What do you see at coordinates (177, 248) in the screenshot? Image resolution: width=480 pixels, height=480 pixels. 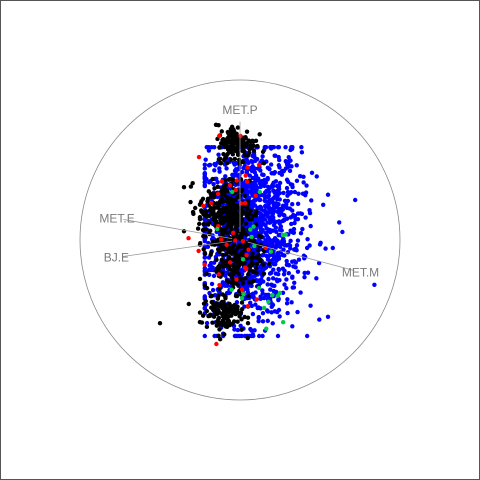 I see `anchor-line-bj-e` at bounding box center [177, 248].